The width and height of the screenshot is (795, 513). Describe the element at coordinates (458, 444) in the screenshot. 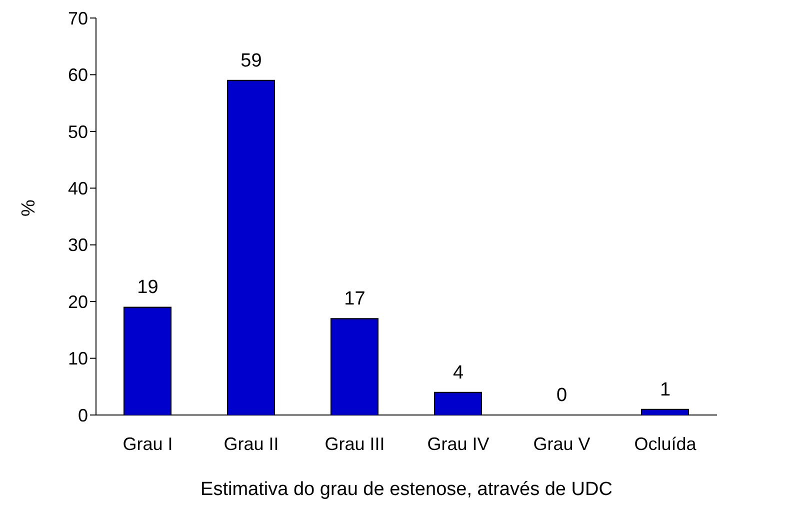

I see `x-tick-label: Grau IV` at that location.